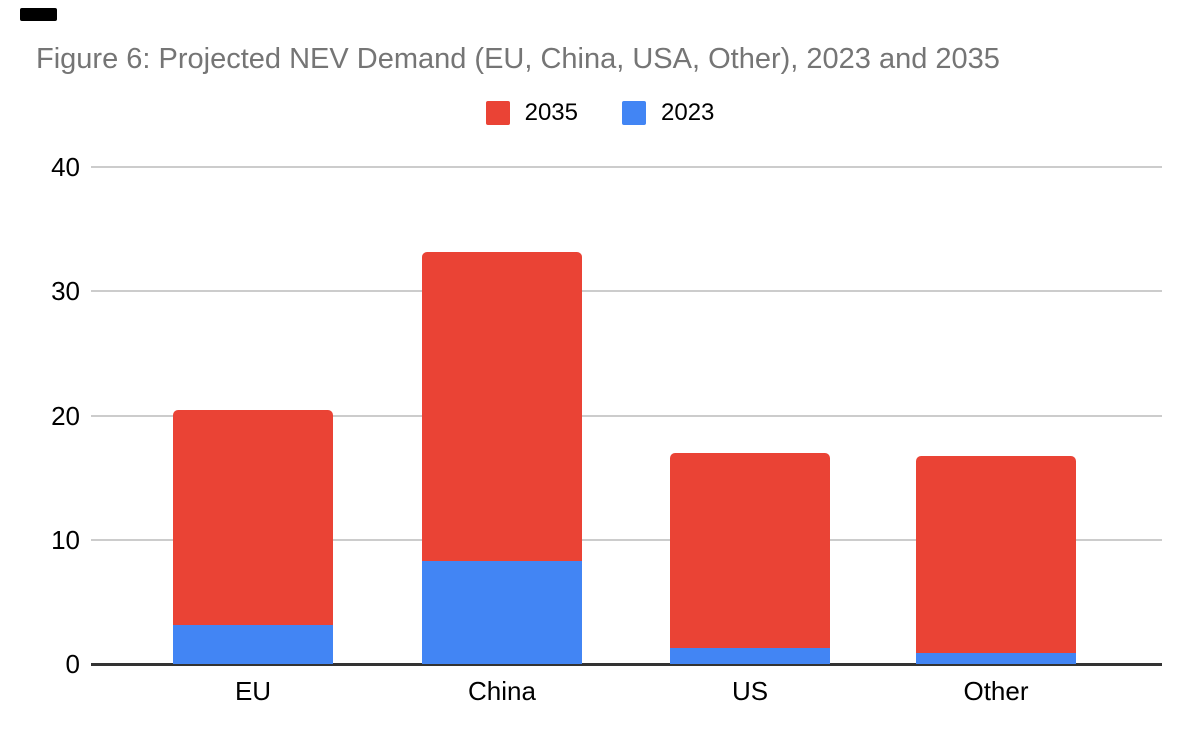  I want to click on x-tick-label-china: China, so click(502, 691).